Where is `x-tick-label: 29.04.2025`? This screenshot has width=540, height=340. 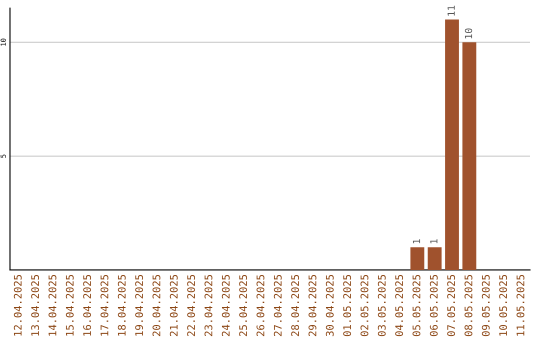 x-tick-label: 29.04.2025 is located at coordinates (312, 305).